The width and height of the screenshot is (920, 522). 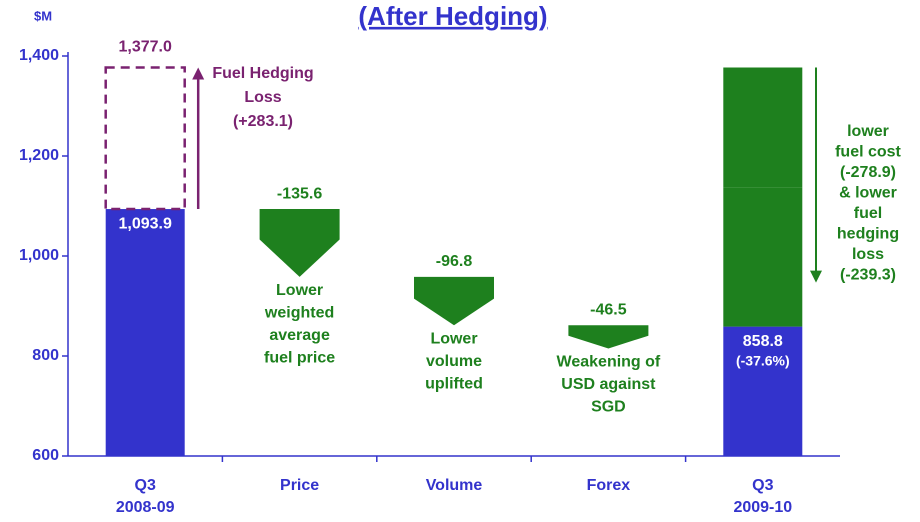 I want to click on step-annotation: volume, so click(x=454, y=361).